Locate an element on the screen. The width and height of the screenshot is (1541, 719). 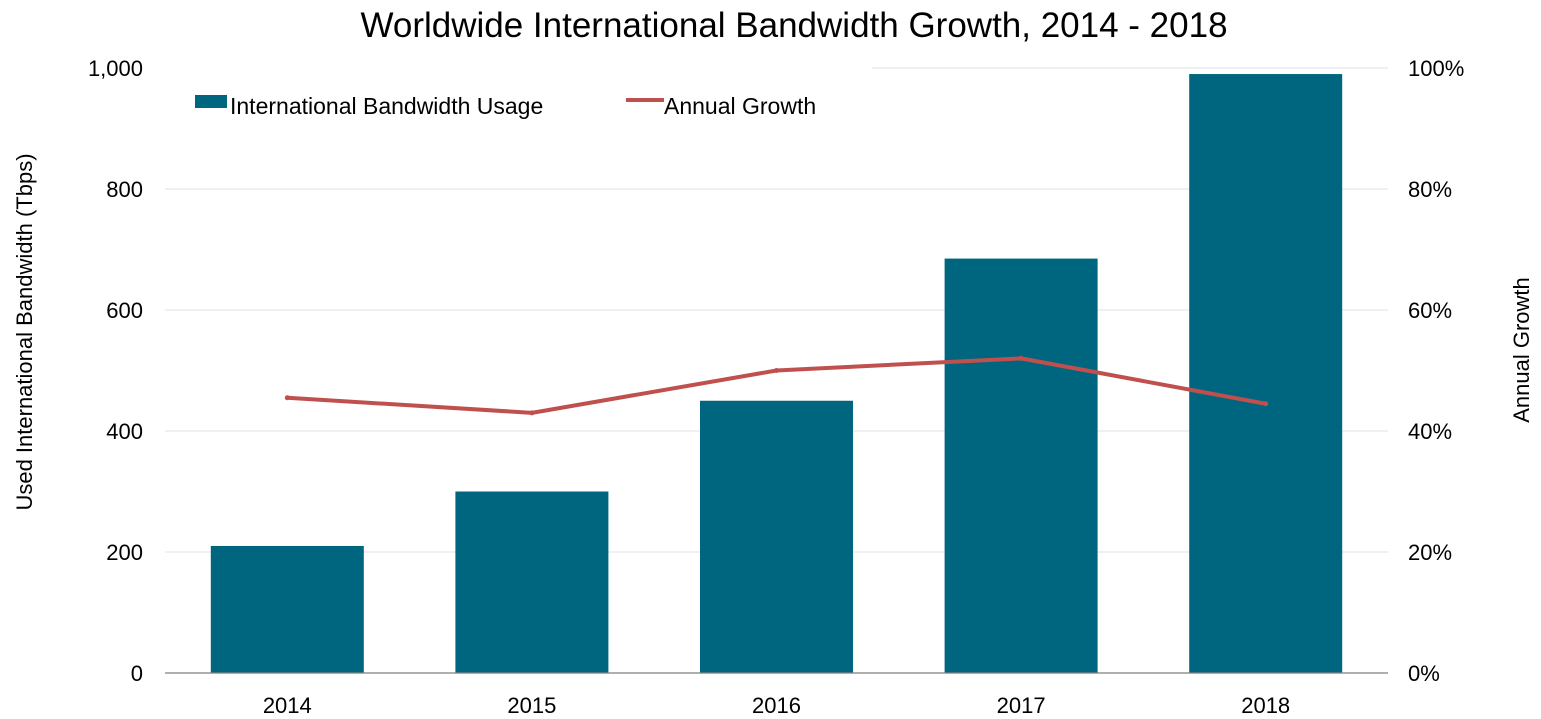
legend-swatch-bandwidth is located at coordinates (211, 101).